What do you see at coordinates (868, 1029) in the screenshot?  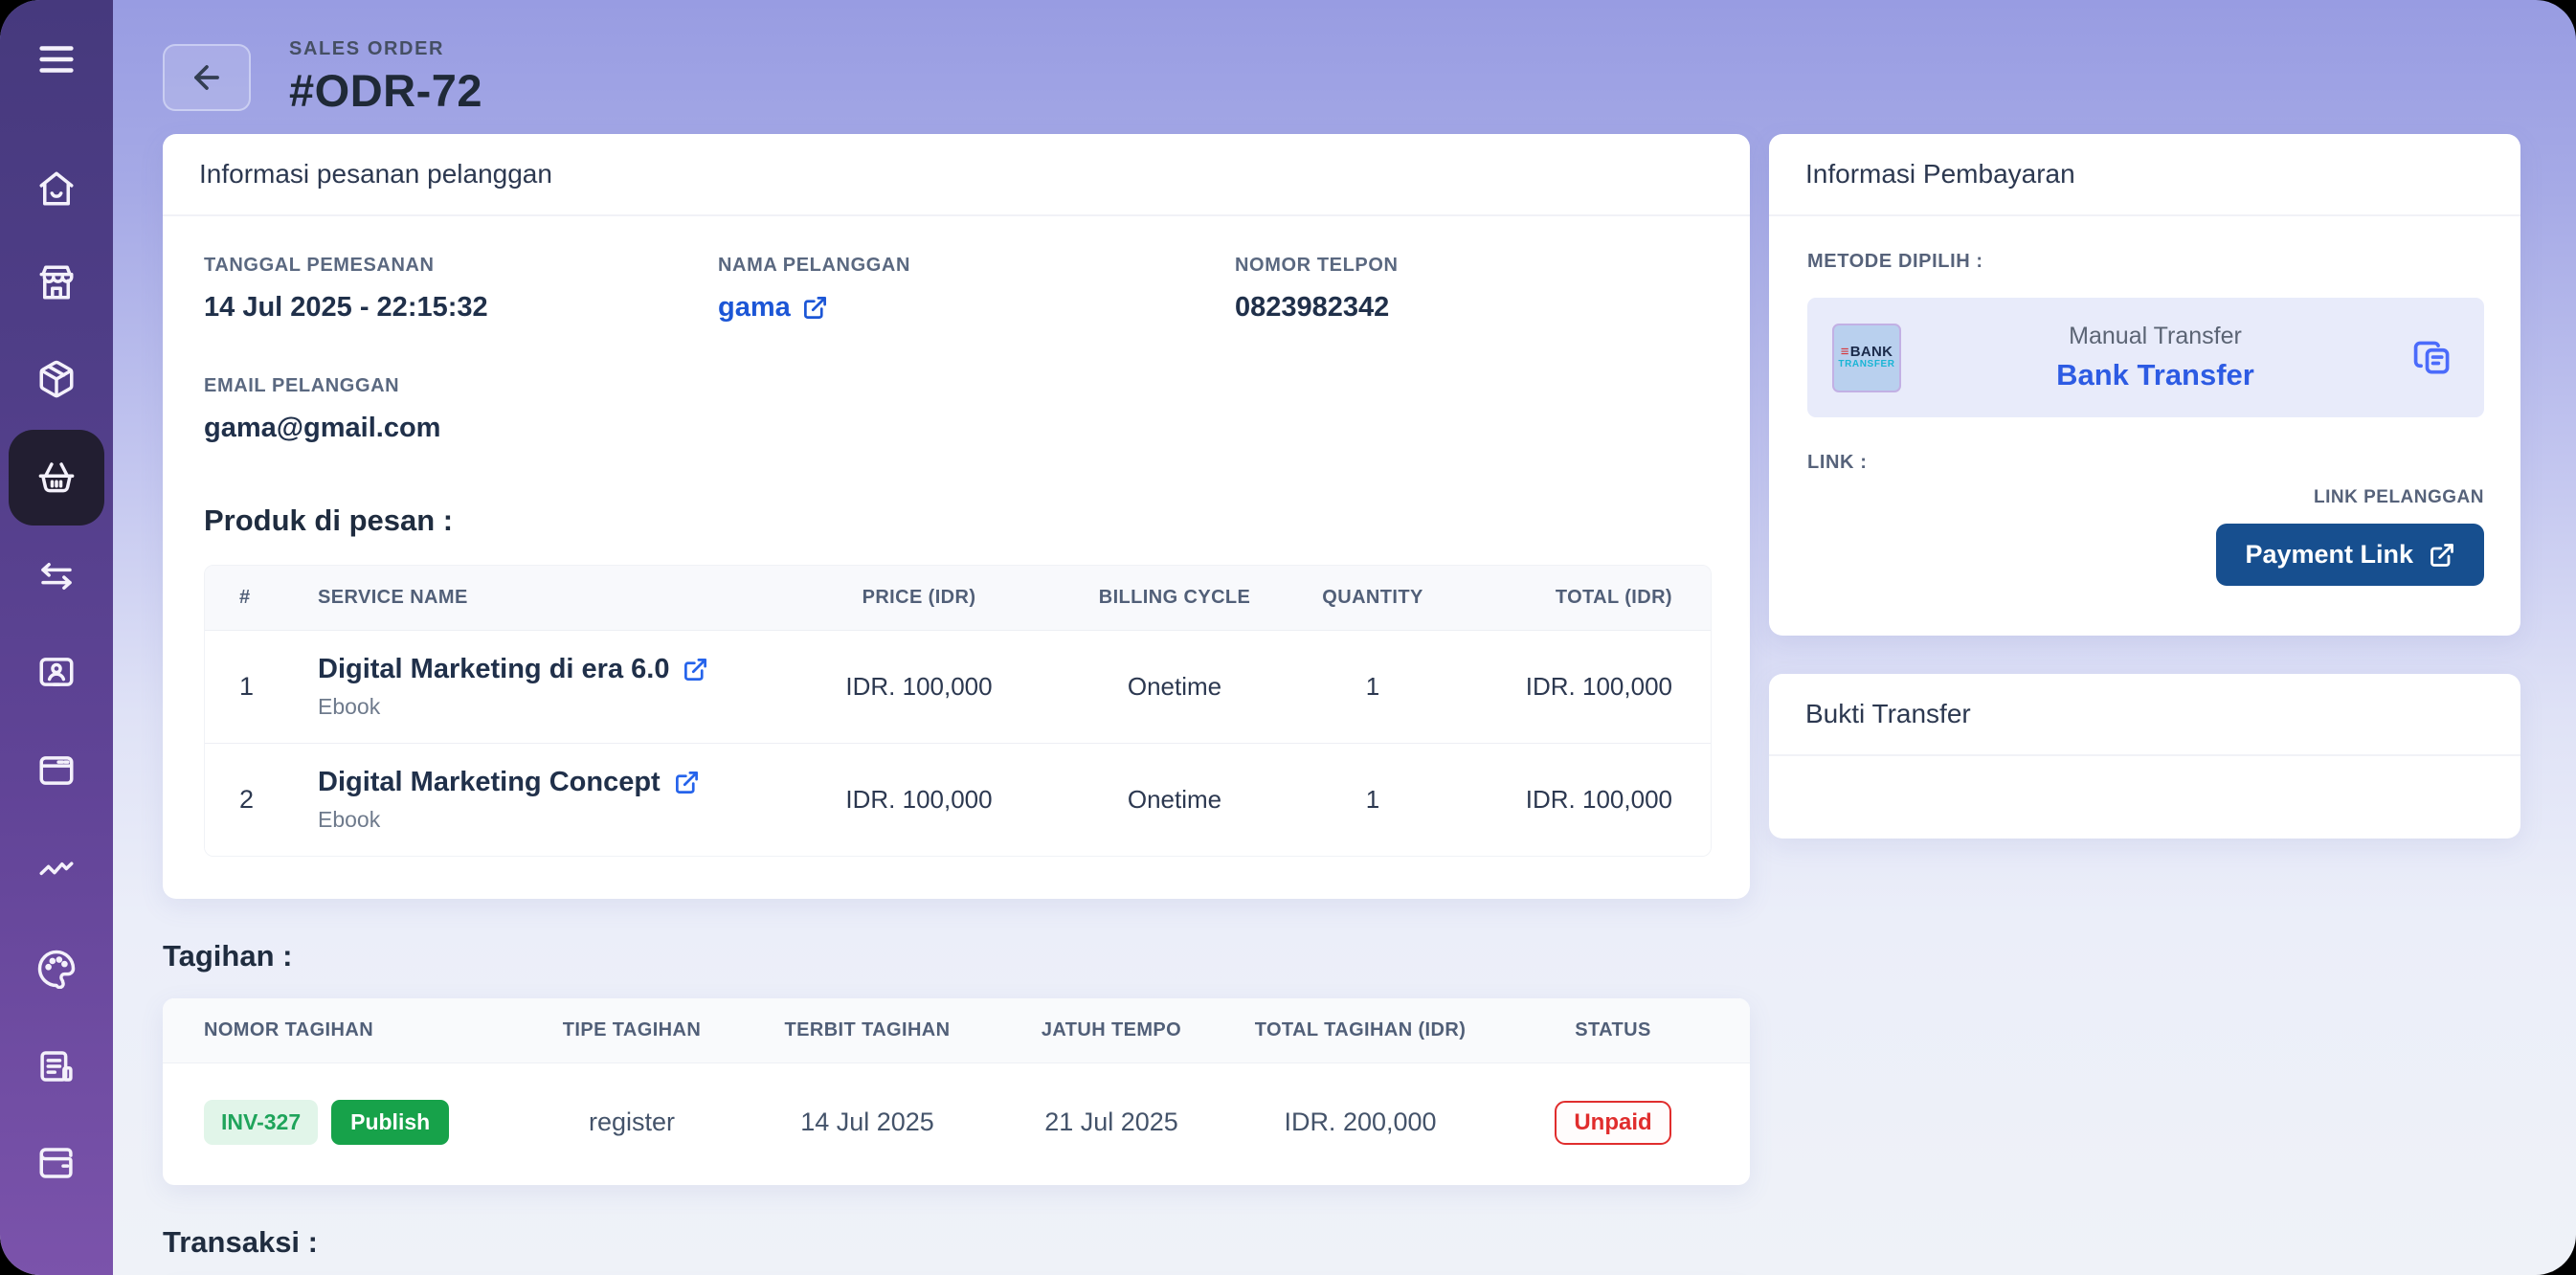 I see `column-header: TERBIT TAGIHAN` at bounding box center [868, 1029].